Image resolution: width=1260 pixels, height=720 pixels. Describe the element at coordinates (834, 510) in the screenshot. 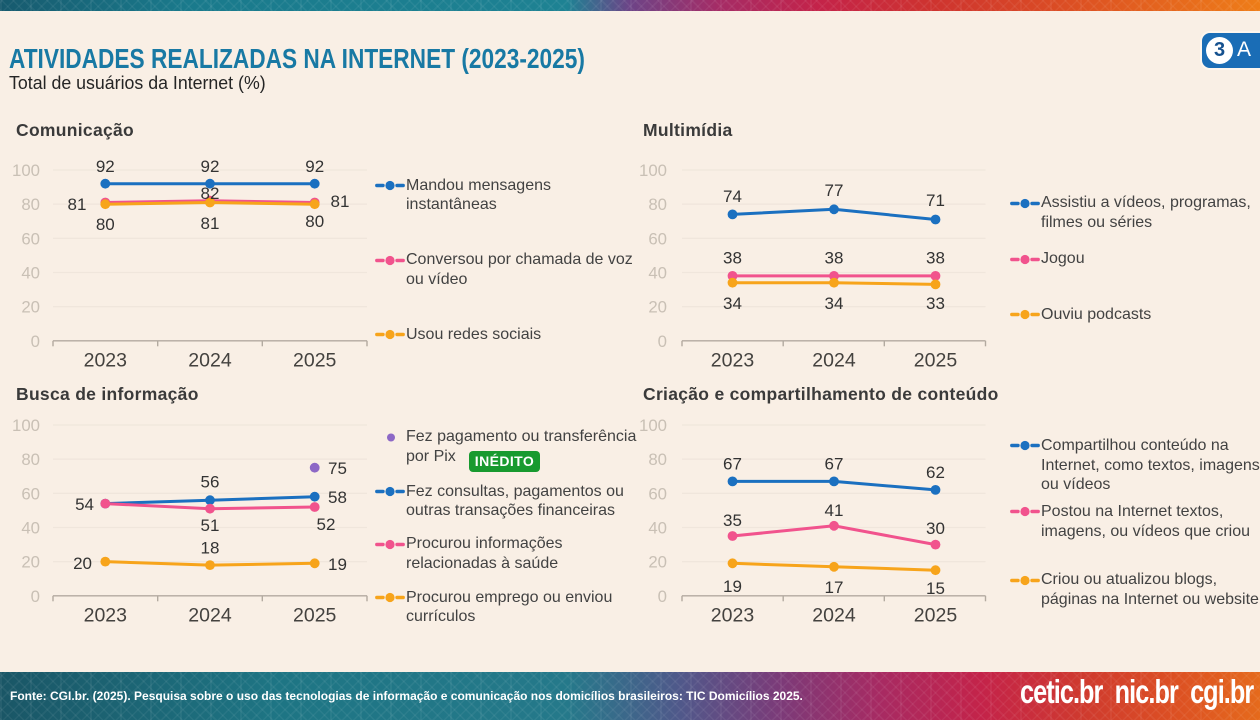

I see `svg-text: 41` at that location.